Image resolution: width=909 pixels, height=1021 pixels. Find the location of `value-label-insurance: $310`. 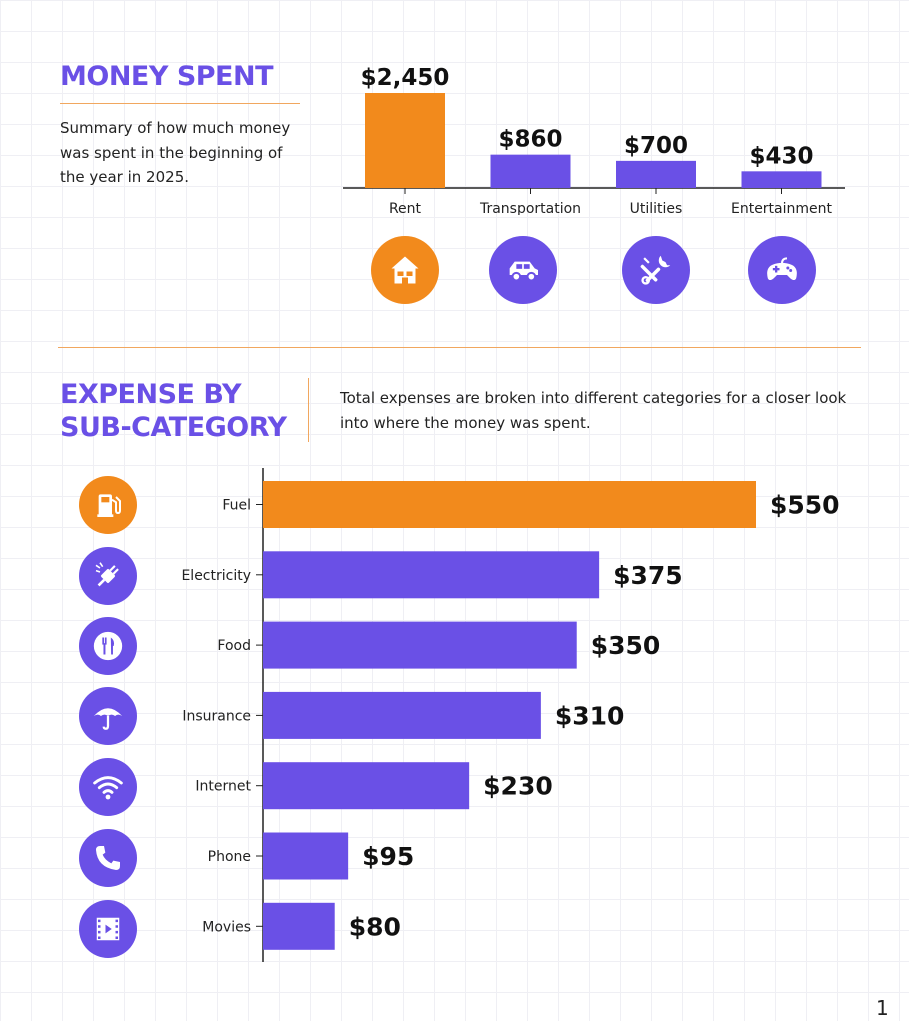

value-label-insurance: $310 is located at coordinates (590, 715).